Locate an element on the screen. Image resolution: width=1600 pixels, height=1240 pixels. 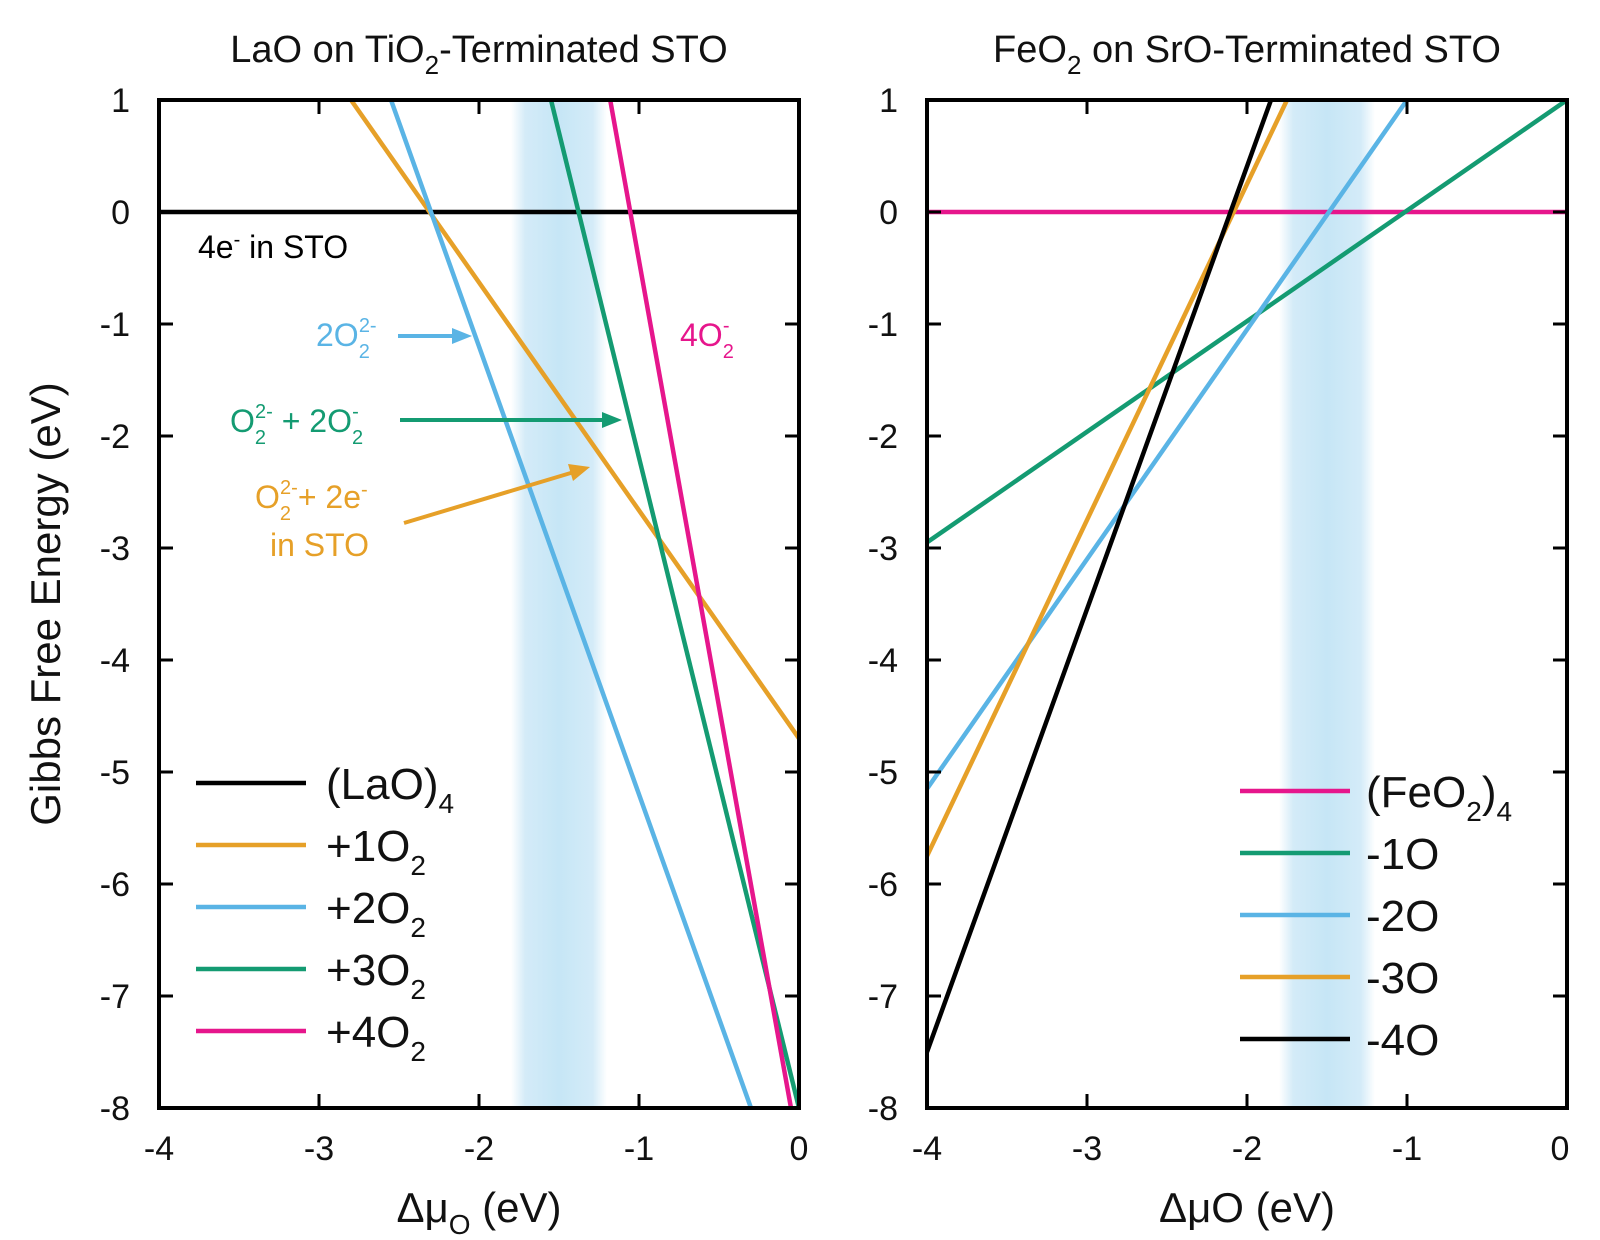
right-legend: (FeO2)4 -1O -2O -3O -4O is located at coordinates (1376, 916).